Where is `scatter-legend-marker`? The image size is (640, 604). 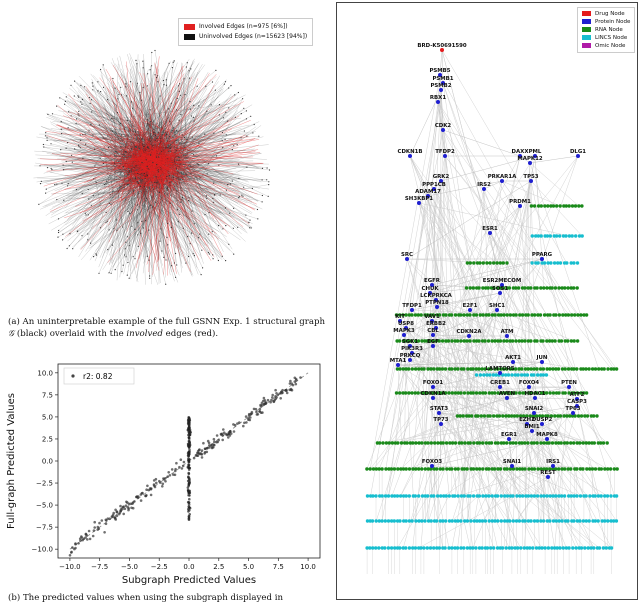 scatter-legend-marker is located at coordinates (72, 375).